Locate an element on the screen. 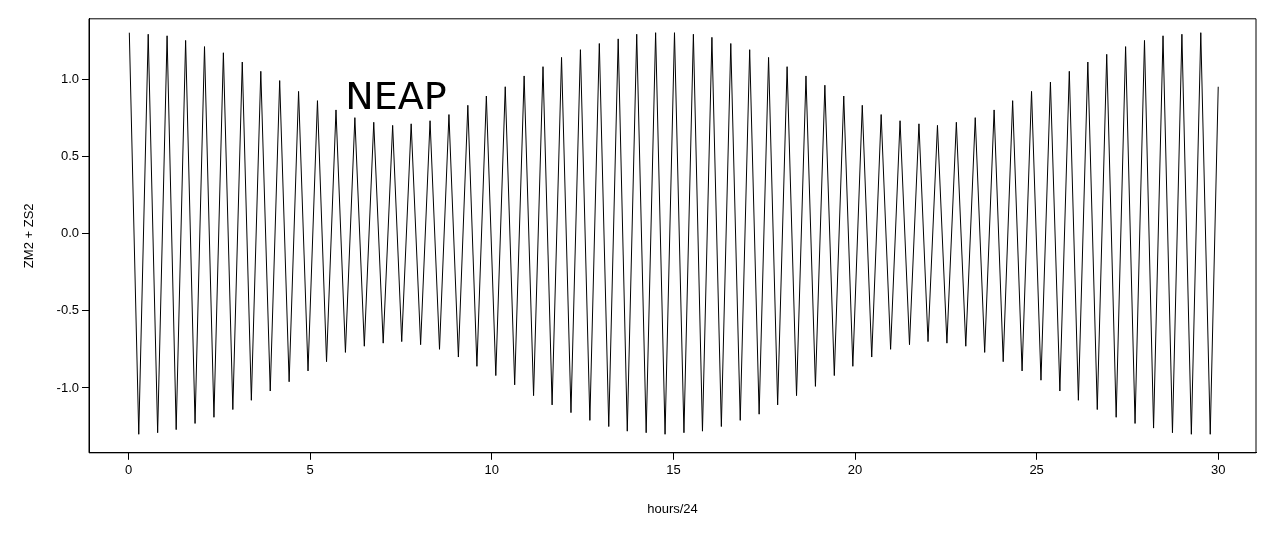  x-tick-label: 30 is located at coordinates (1218, 470).